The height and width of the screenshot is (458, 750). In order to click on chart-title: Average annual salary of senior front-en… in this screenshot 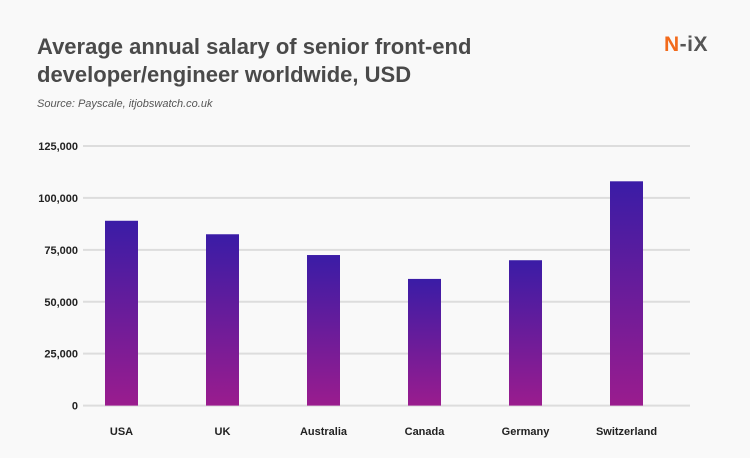, I will do `click(254, 60)`.